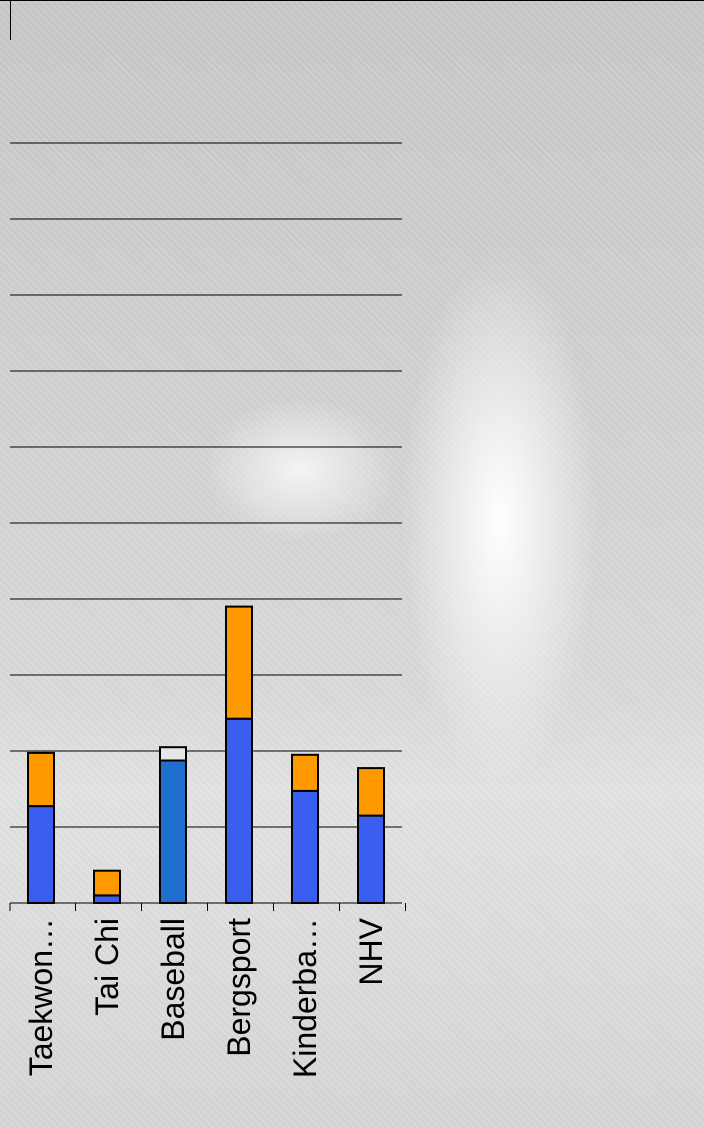 This screenshot has height=1128, width=704. Describe the element at coordinates (371, 951) in the screenshot. I see `x-tick-label: NHV` at that location.